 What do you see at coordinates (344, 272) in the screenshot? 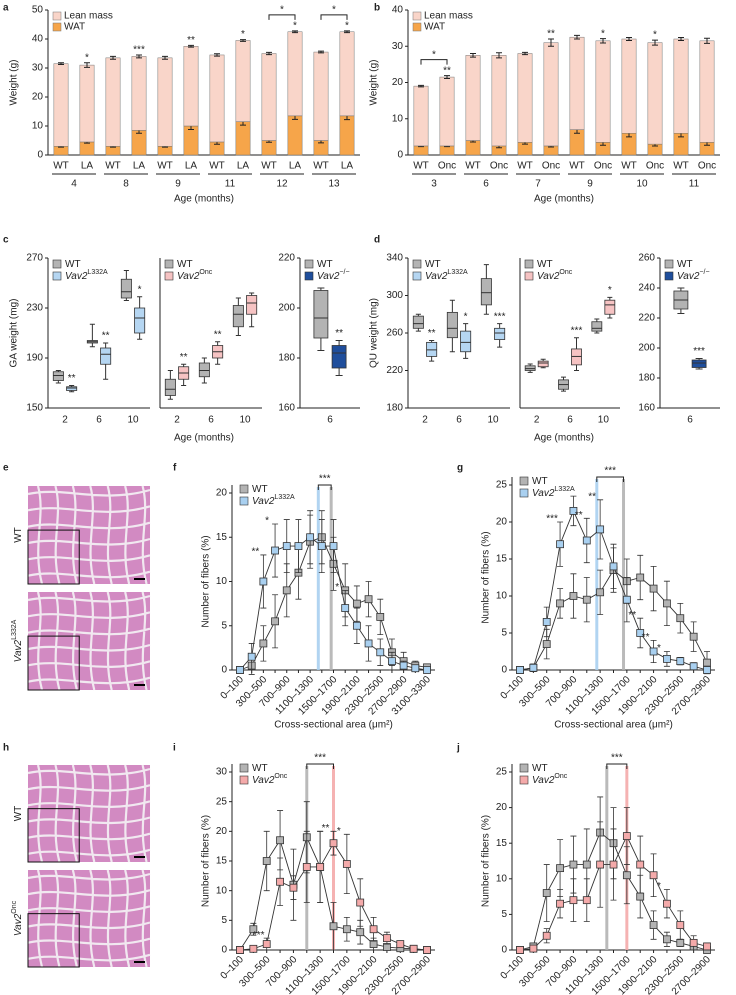
I see `legend-label-sup: −/−` at bounding box center [344, 272].